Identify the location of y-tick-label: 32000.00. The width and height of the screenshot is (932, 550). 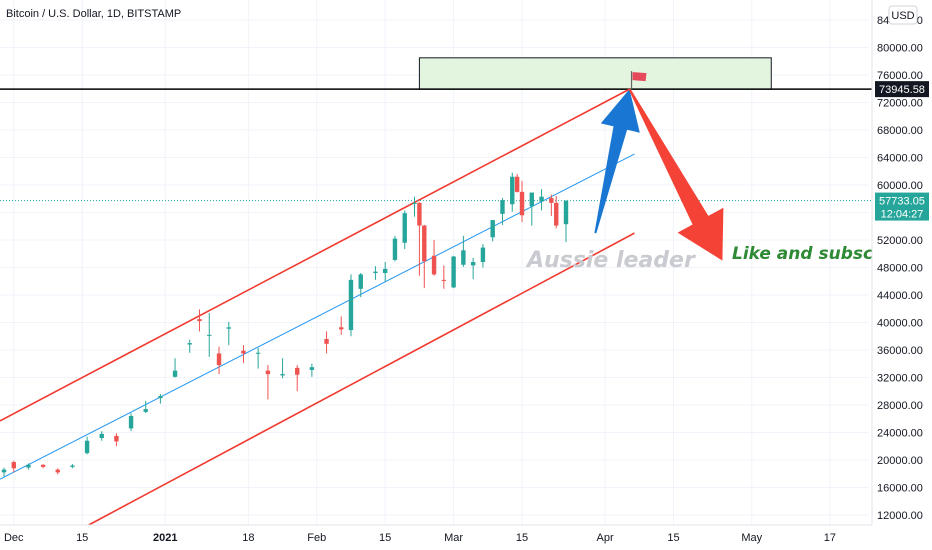
(900, 379).